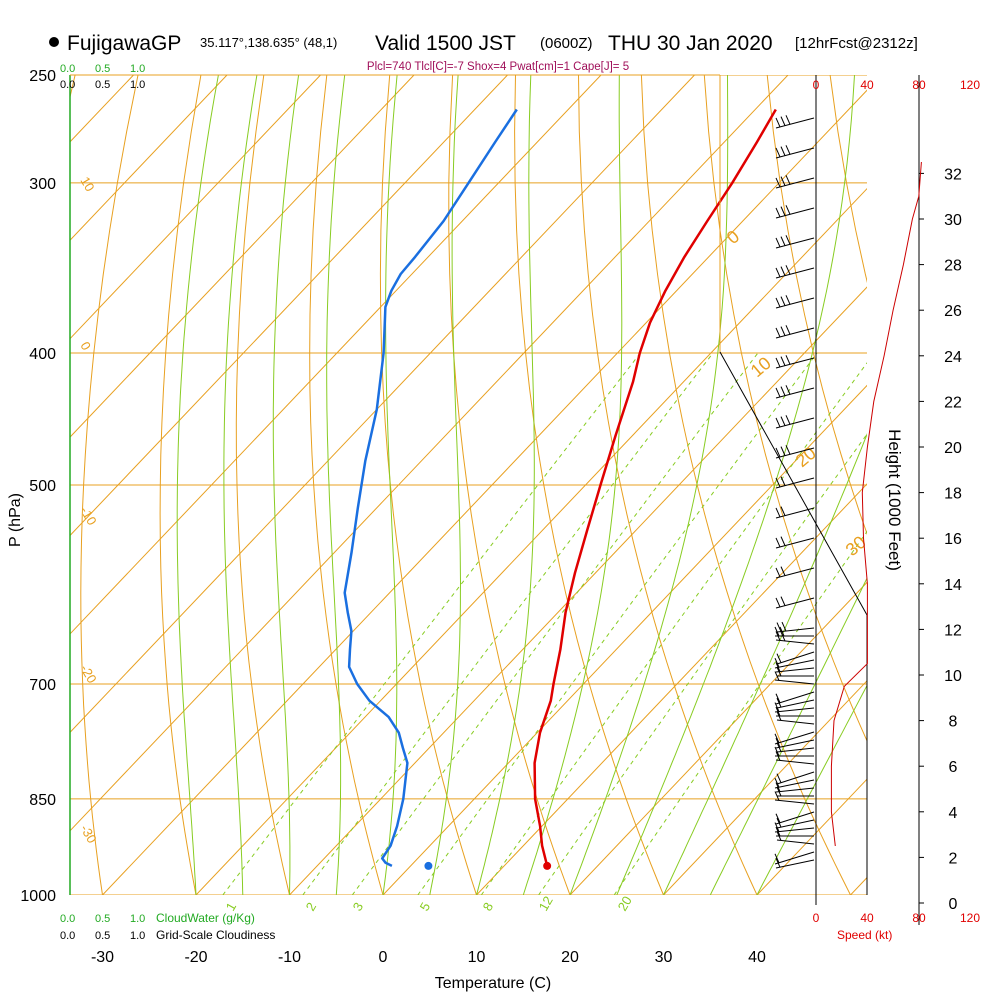 The width and height of the screenshot is (1000, 1000). I want to click on mixing-ratio-line, so click(740, 712).